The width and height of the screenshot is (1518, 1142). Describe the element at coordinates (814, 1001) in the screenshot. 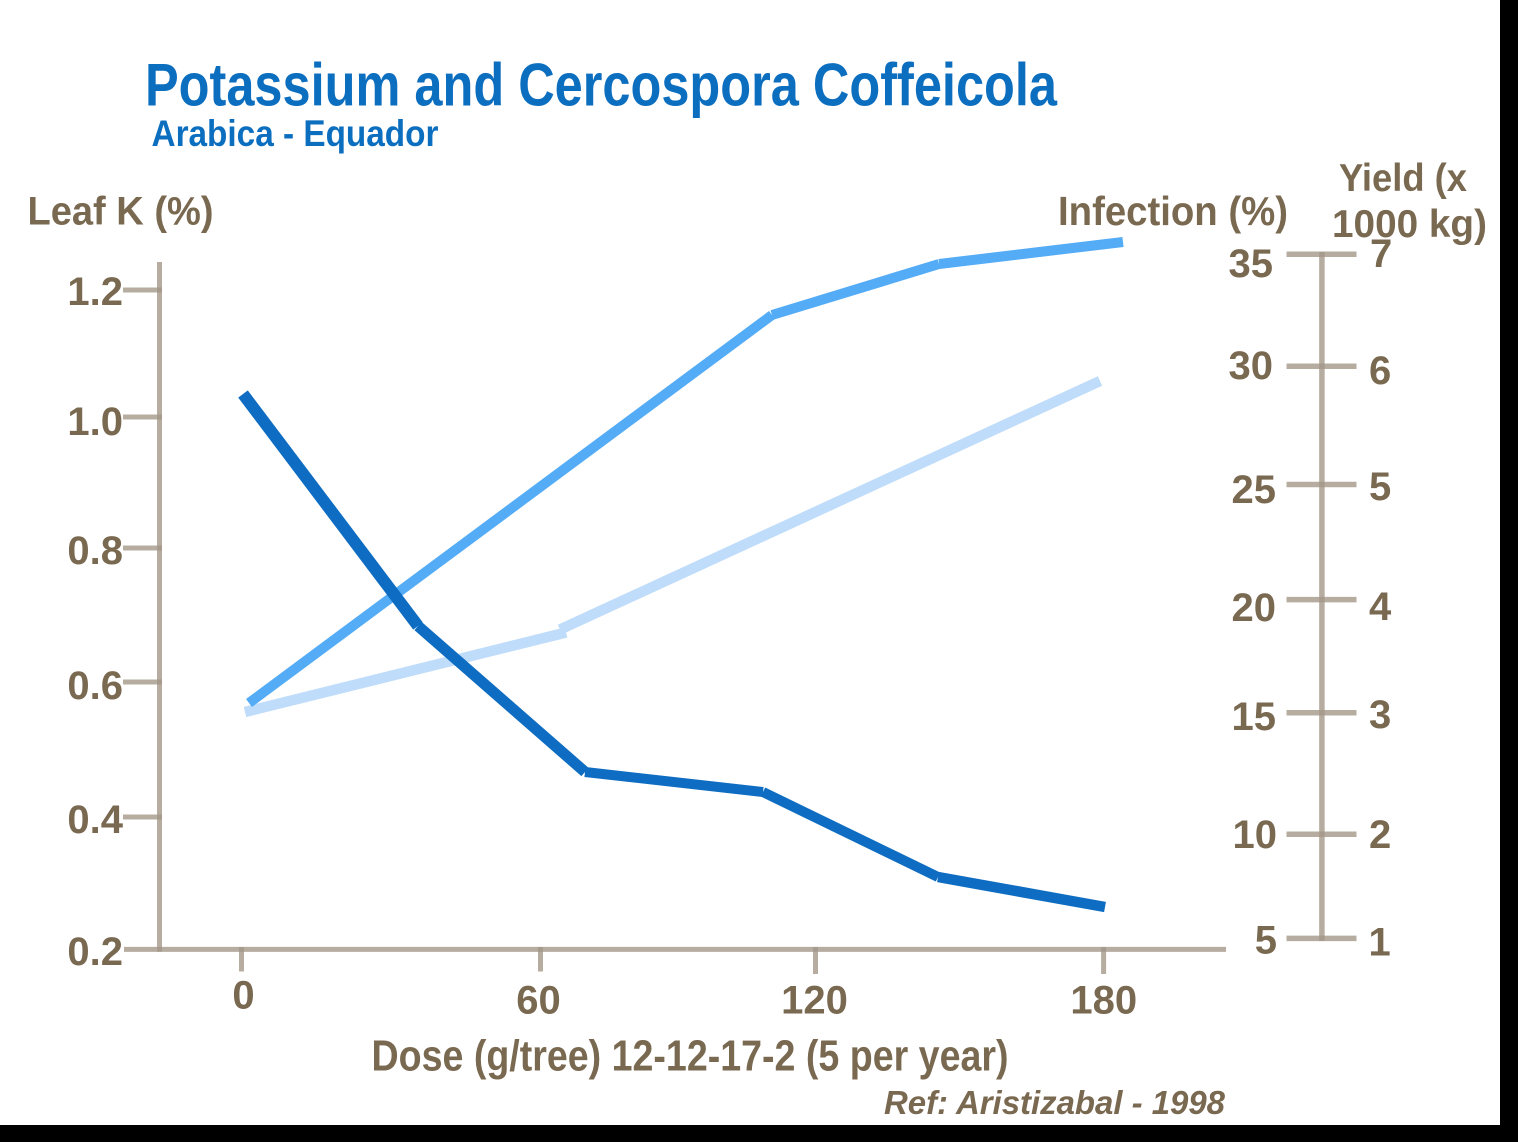

I see `svg-text: 120` at that location.